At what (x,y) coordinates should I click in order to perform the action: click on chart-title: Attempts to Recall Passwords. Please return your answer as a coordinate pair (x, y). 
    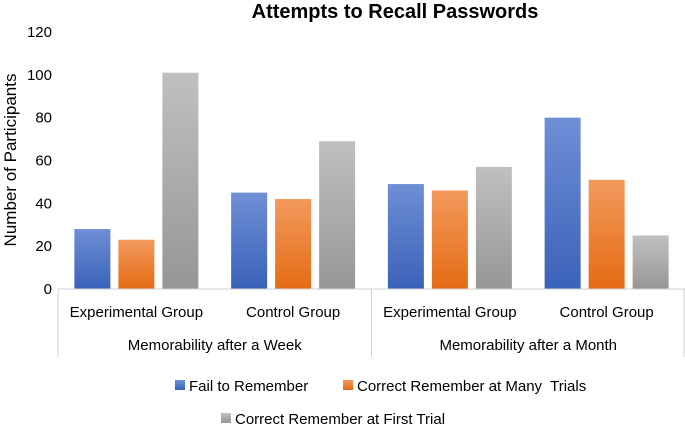
    Looking at the image, I should click on (395, 12).